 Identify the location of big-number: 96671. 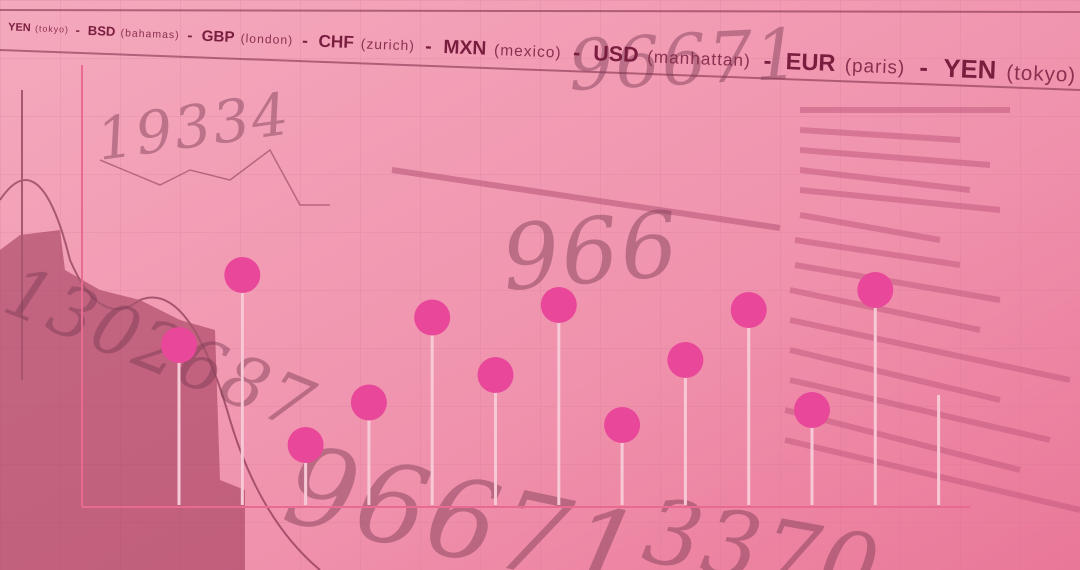
(685, 60).